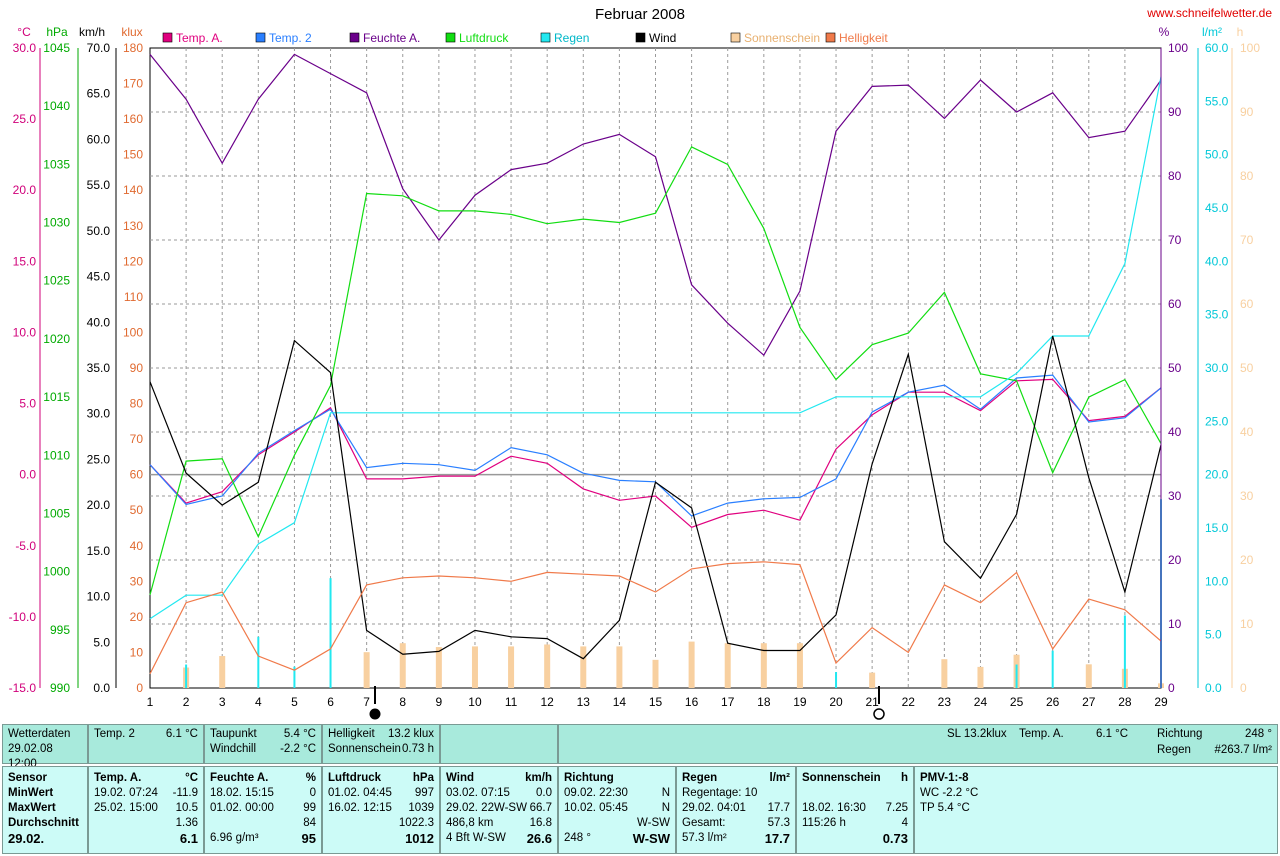 The height and width of the screenshot is (856, 1280). What do you see at coordinates (364, 749) in the screenshot?
I see `sonnenschein-label: Sonnenschein` at bounding box center [364, 749].